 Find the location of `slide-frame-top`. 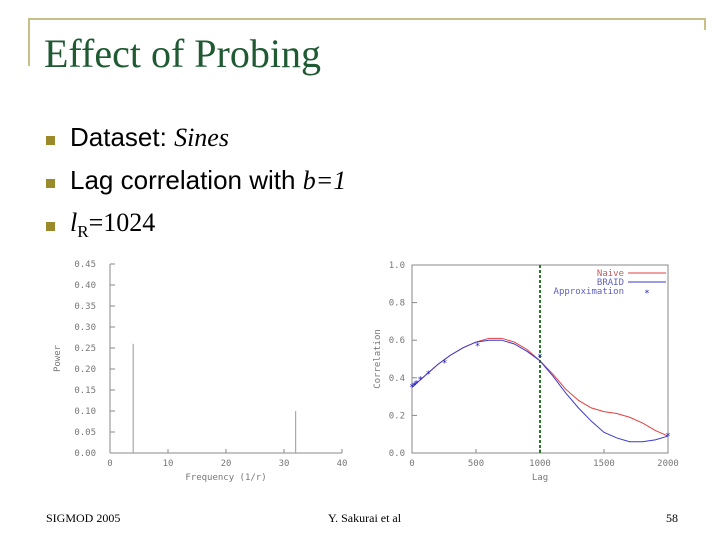

slide-frame-top is located at coordinates (367, 19).